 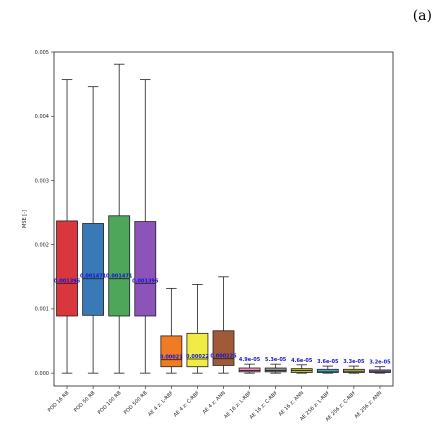 I want to click on y-tick-label: 0.001, so click(x=42, y=310).